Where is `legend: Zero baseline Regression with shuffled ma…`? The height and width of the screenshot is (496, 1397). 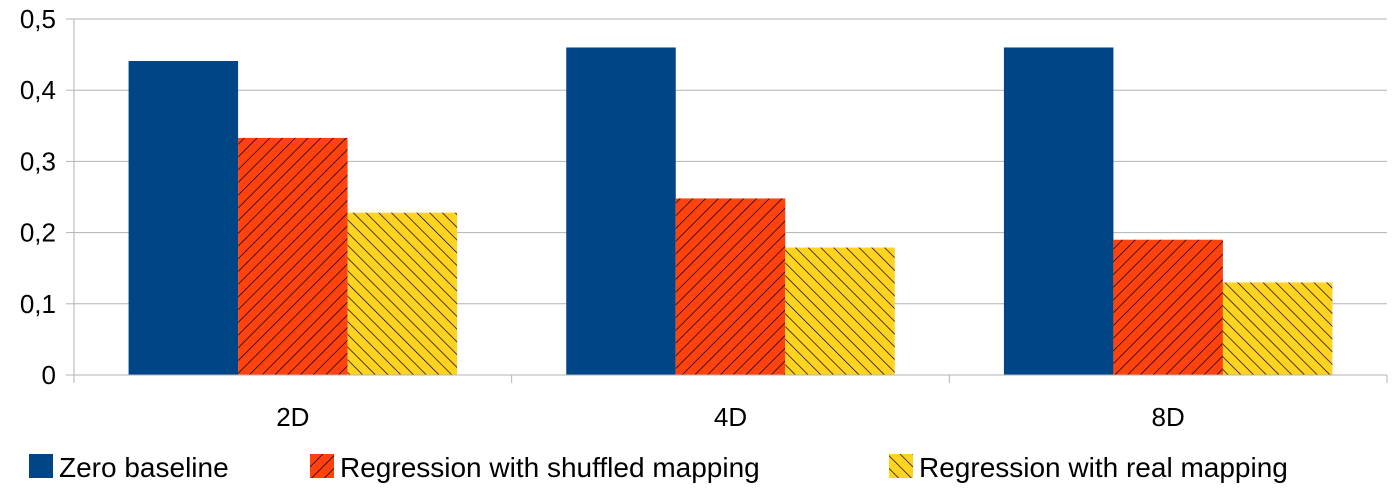
legend: Zero baseline Regression with shuffled ma… is located at coordinates (658, 467).